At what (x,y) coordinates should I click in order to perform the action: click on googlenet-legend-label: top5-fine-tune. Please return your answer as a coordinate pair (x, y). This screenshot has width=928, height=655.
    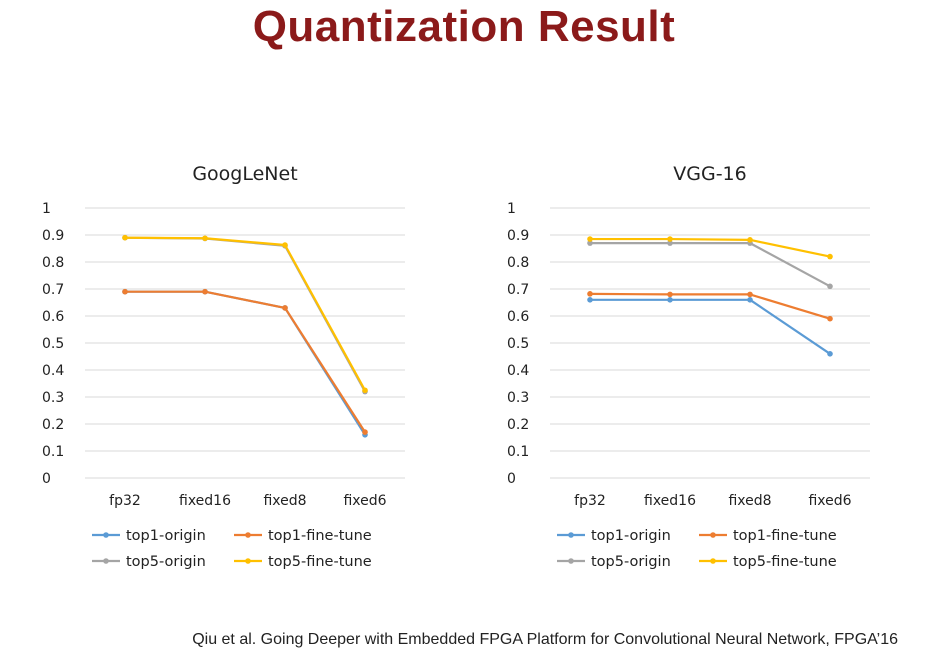
    Looking at the image, I should click on (320, 562).